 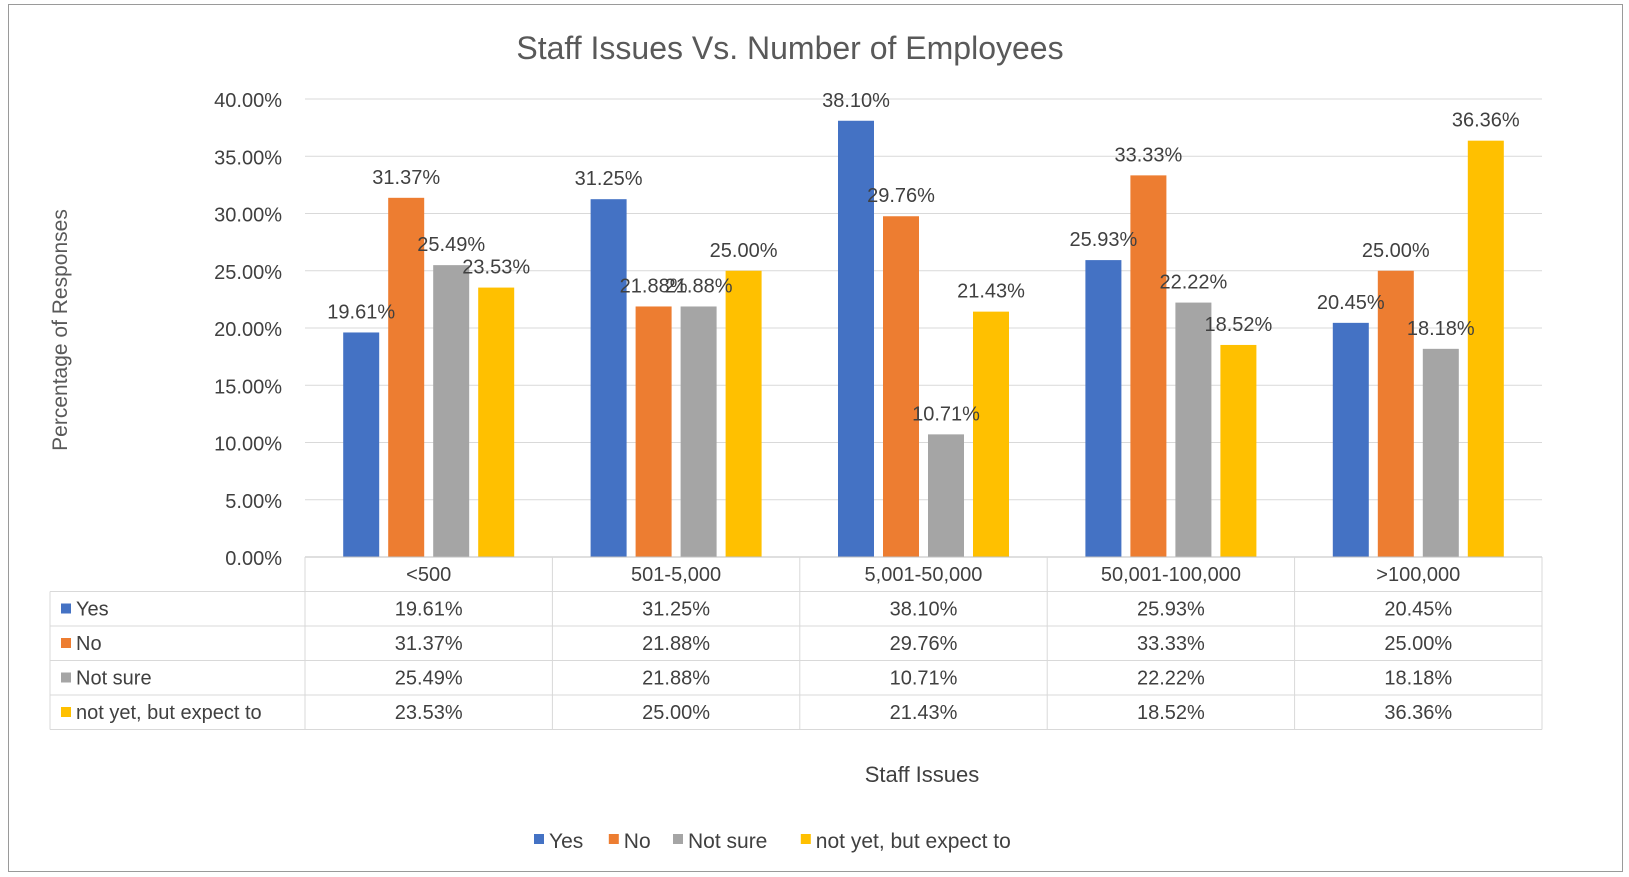 What do you see at coordinates (1193, 283) in the screenshot?
I see `data-label: 22.22%` at bounding box center [1193, 283].